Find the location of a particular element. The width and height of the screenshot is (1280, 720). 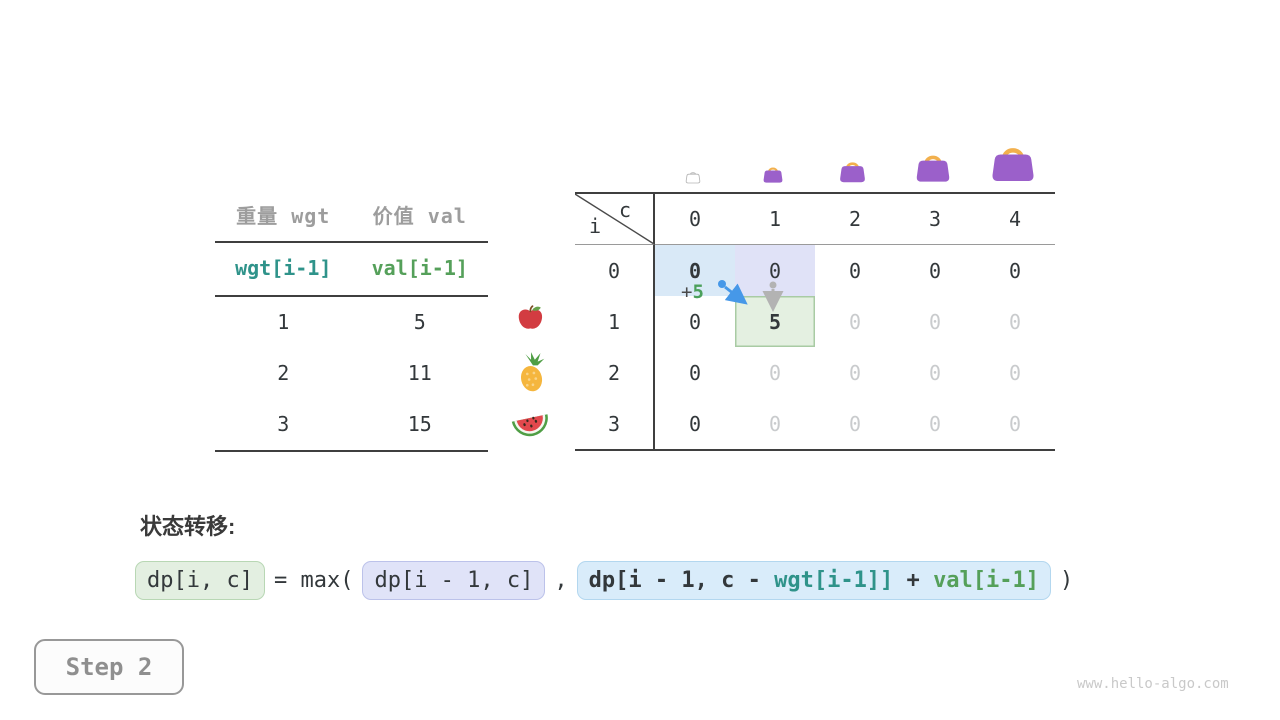

dp-cell-3-3: 0 is located at coordinates (935, 423).